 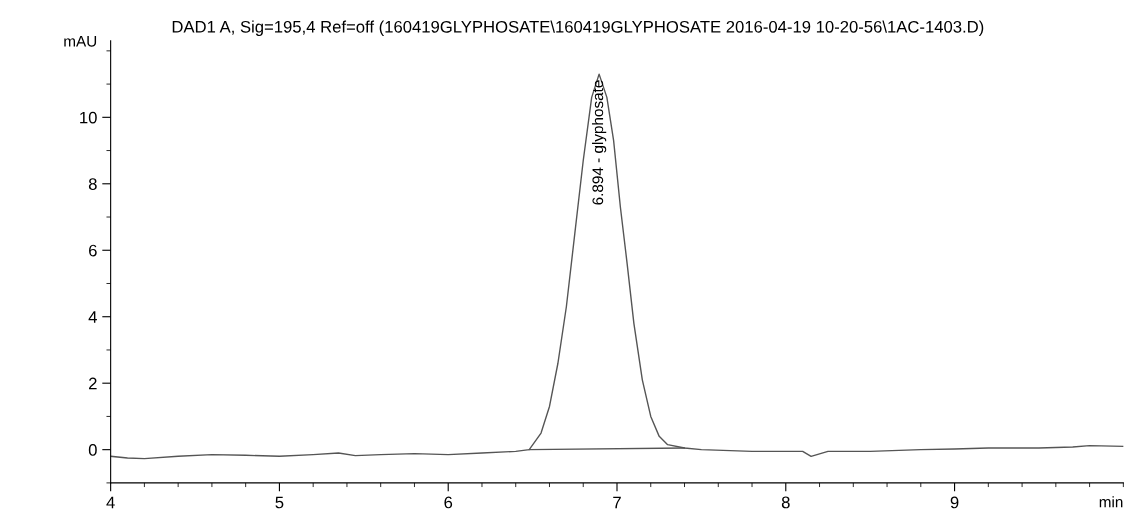 I want to click on x-tick-label: 9, so click(x=954, y=502).